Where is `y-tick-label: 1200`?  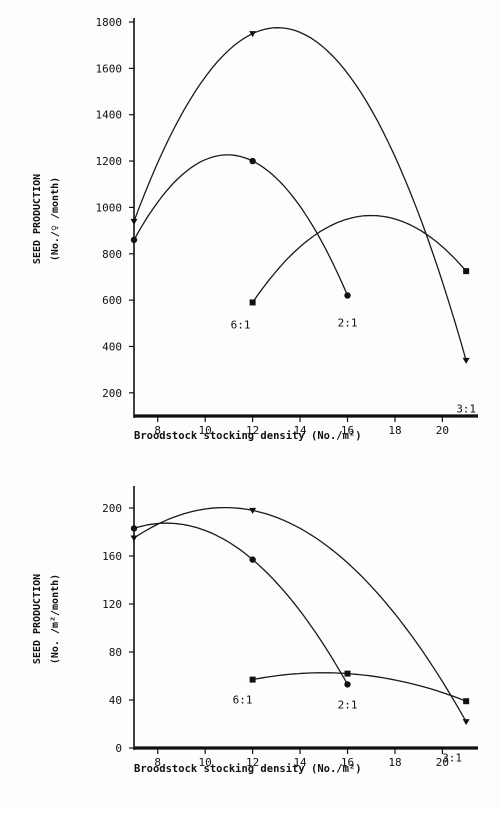
y-tick-label: 1200 is located at coordinates (109, 161).